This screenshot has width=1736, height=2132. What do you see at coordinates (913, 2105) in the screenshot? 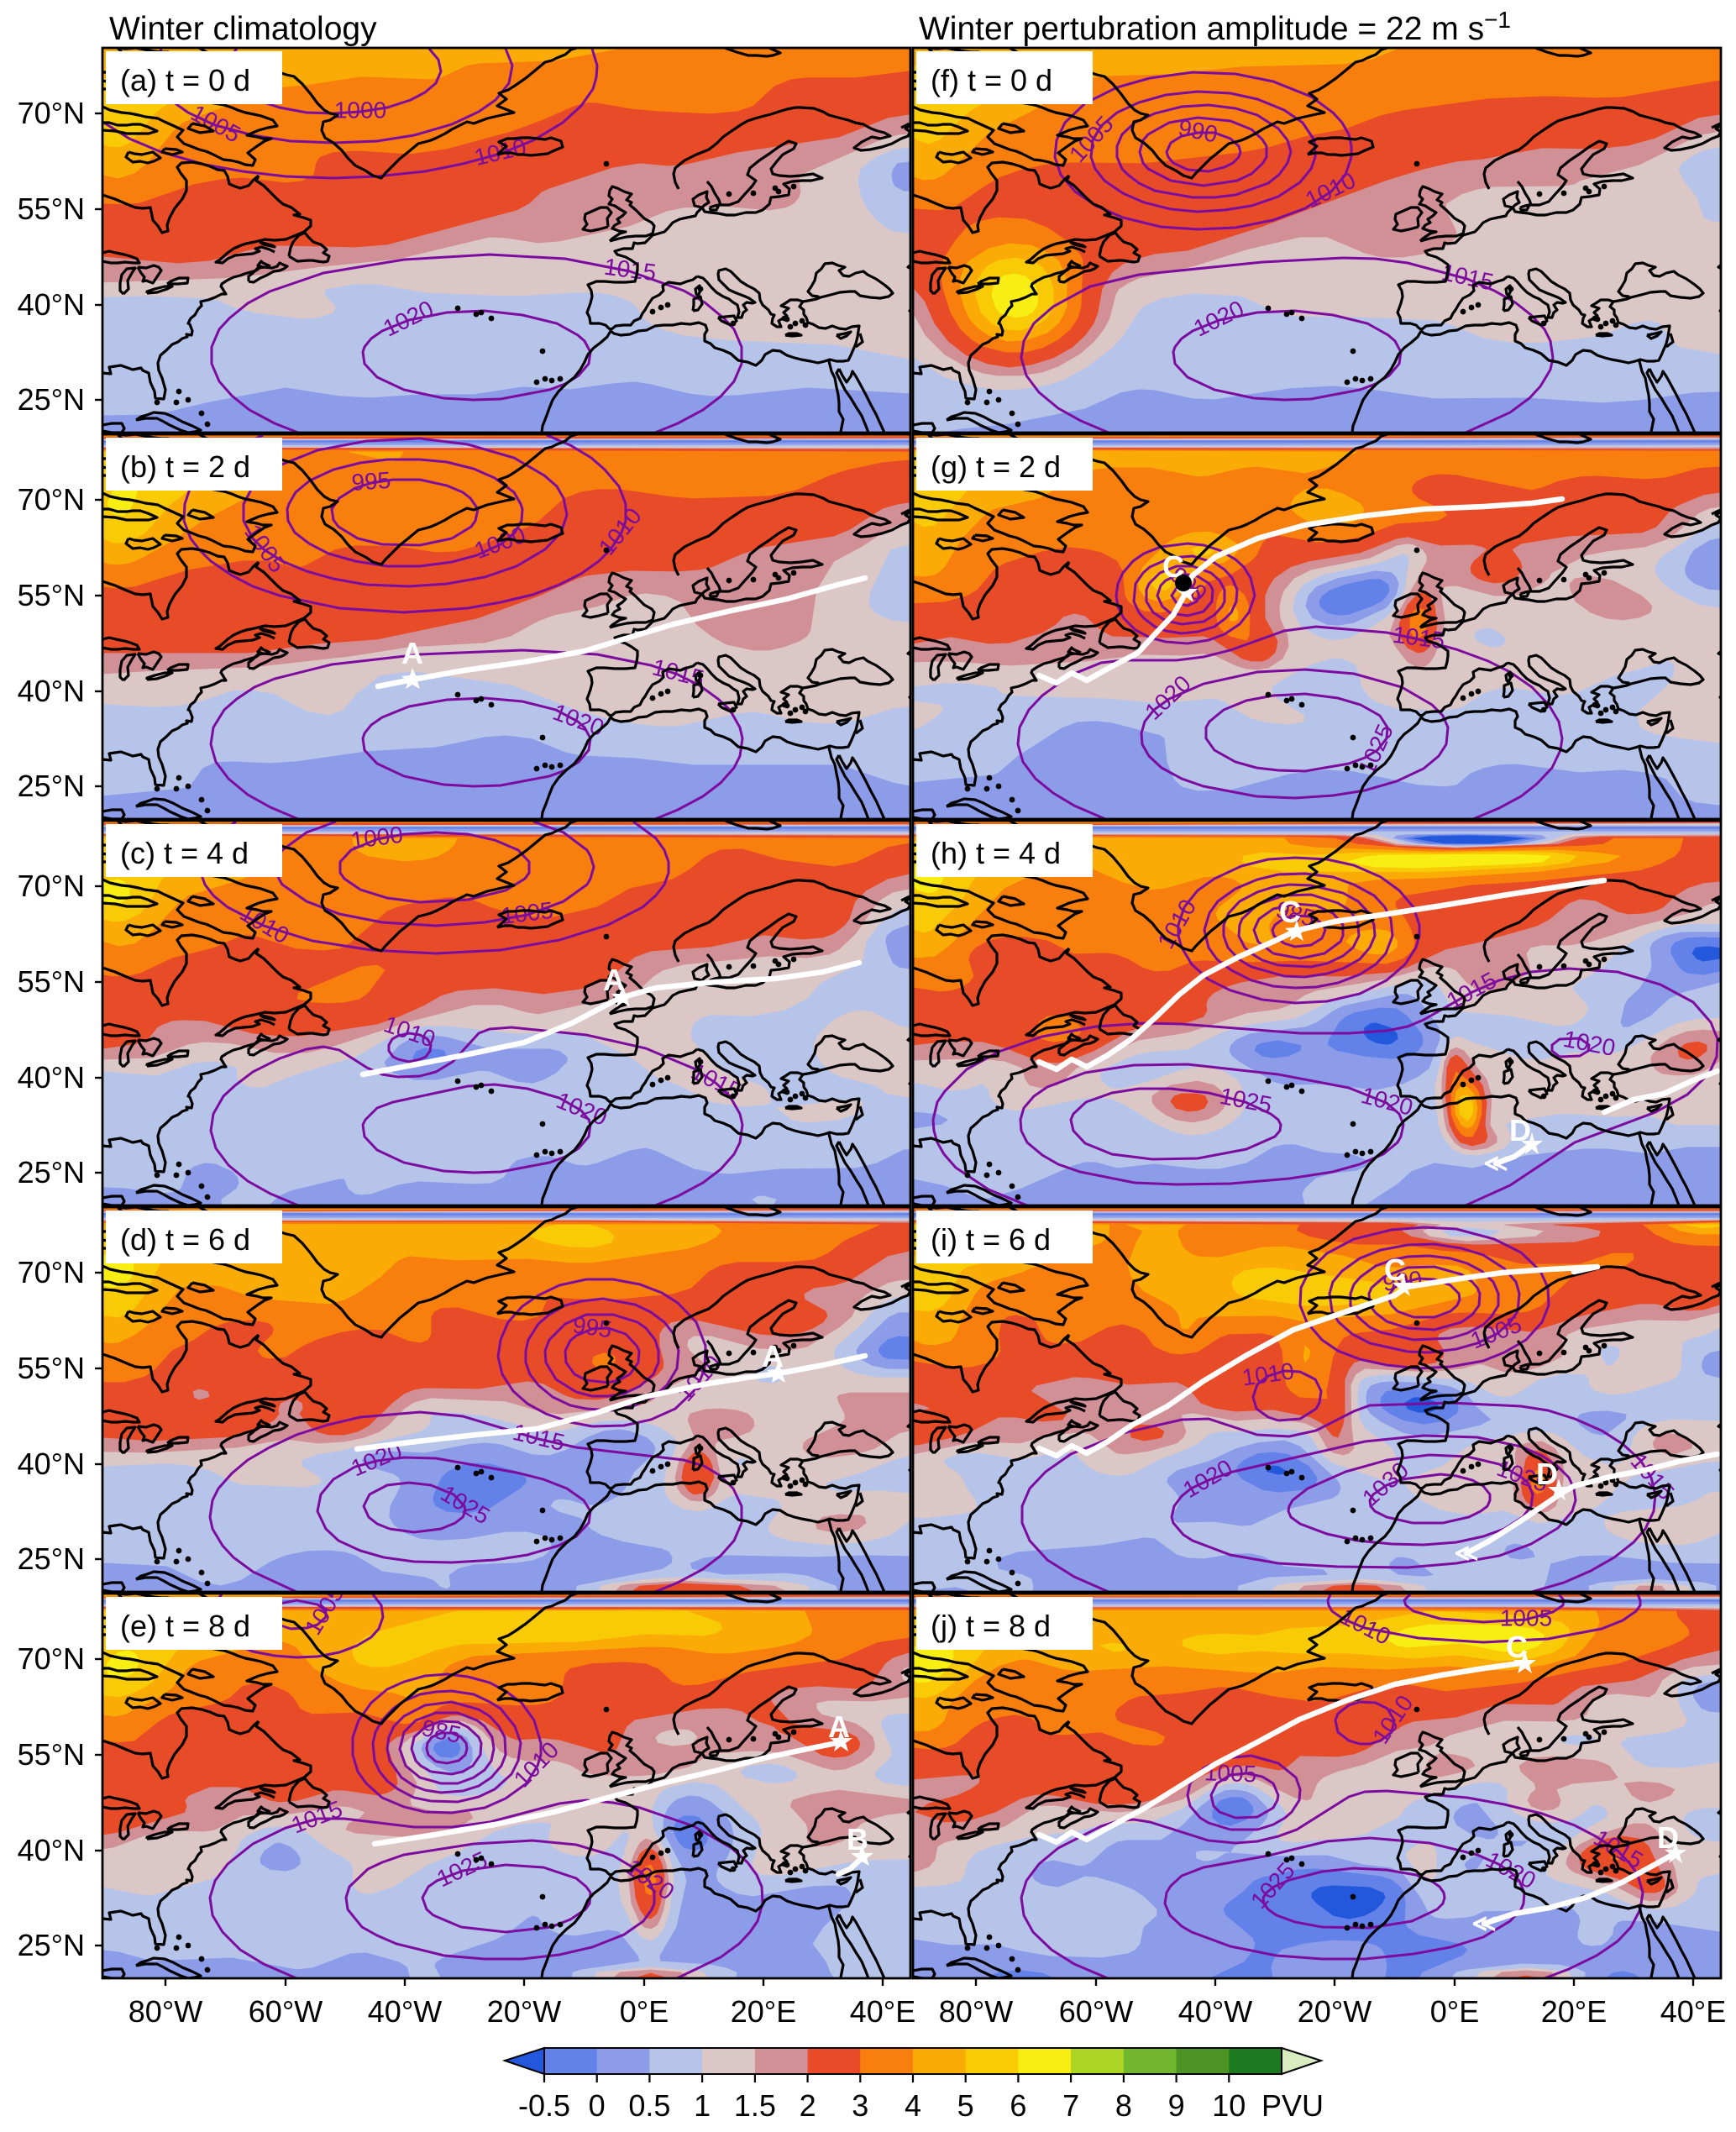
I see `svg-text: 4` at bounding box center [913, 2105].